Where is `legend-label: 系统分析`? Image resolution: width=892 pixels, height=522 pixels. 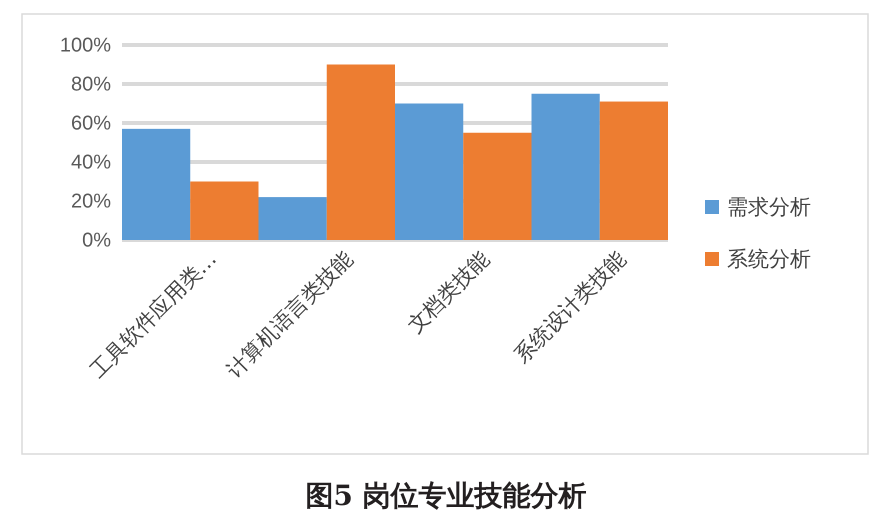 legend-label: 系统分析 is located at coordinates (769, 259).